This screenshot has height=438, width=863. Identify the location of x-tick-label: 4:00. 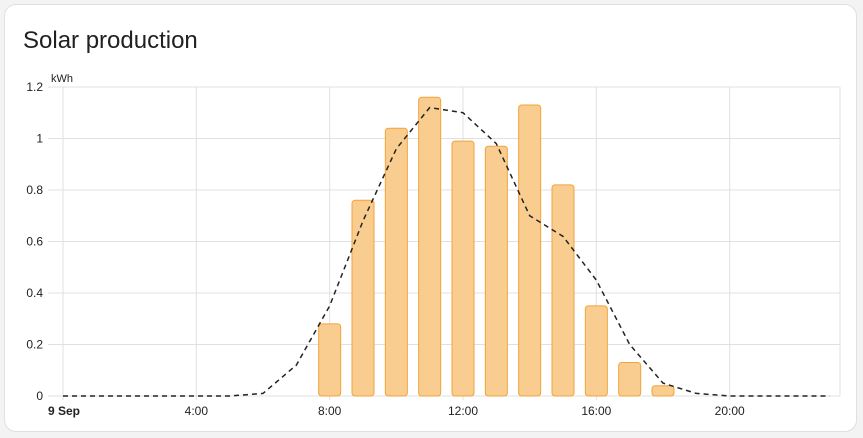
(197, 411).